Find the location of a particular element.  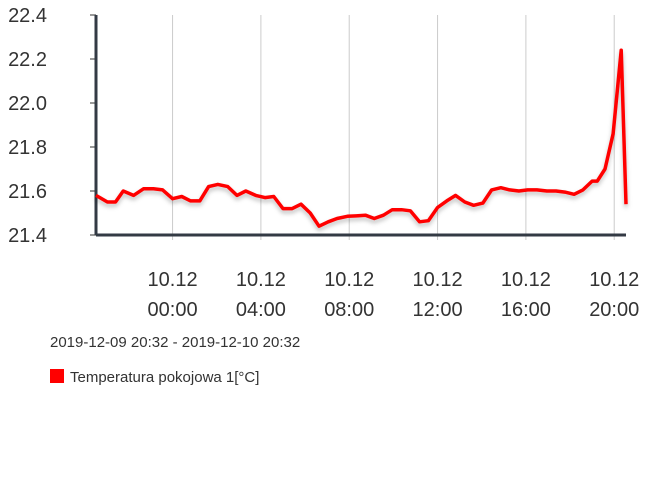

x-tick-label-line: 16:00 is located at coordinates (526, 310).